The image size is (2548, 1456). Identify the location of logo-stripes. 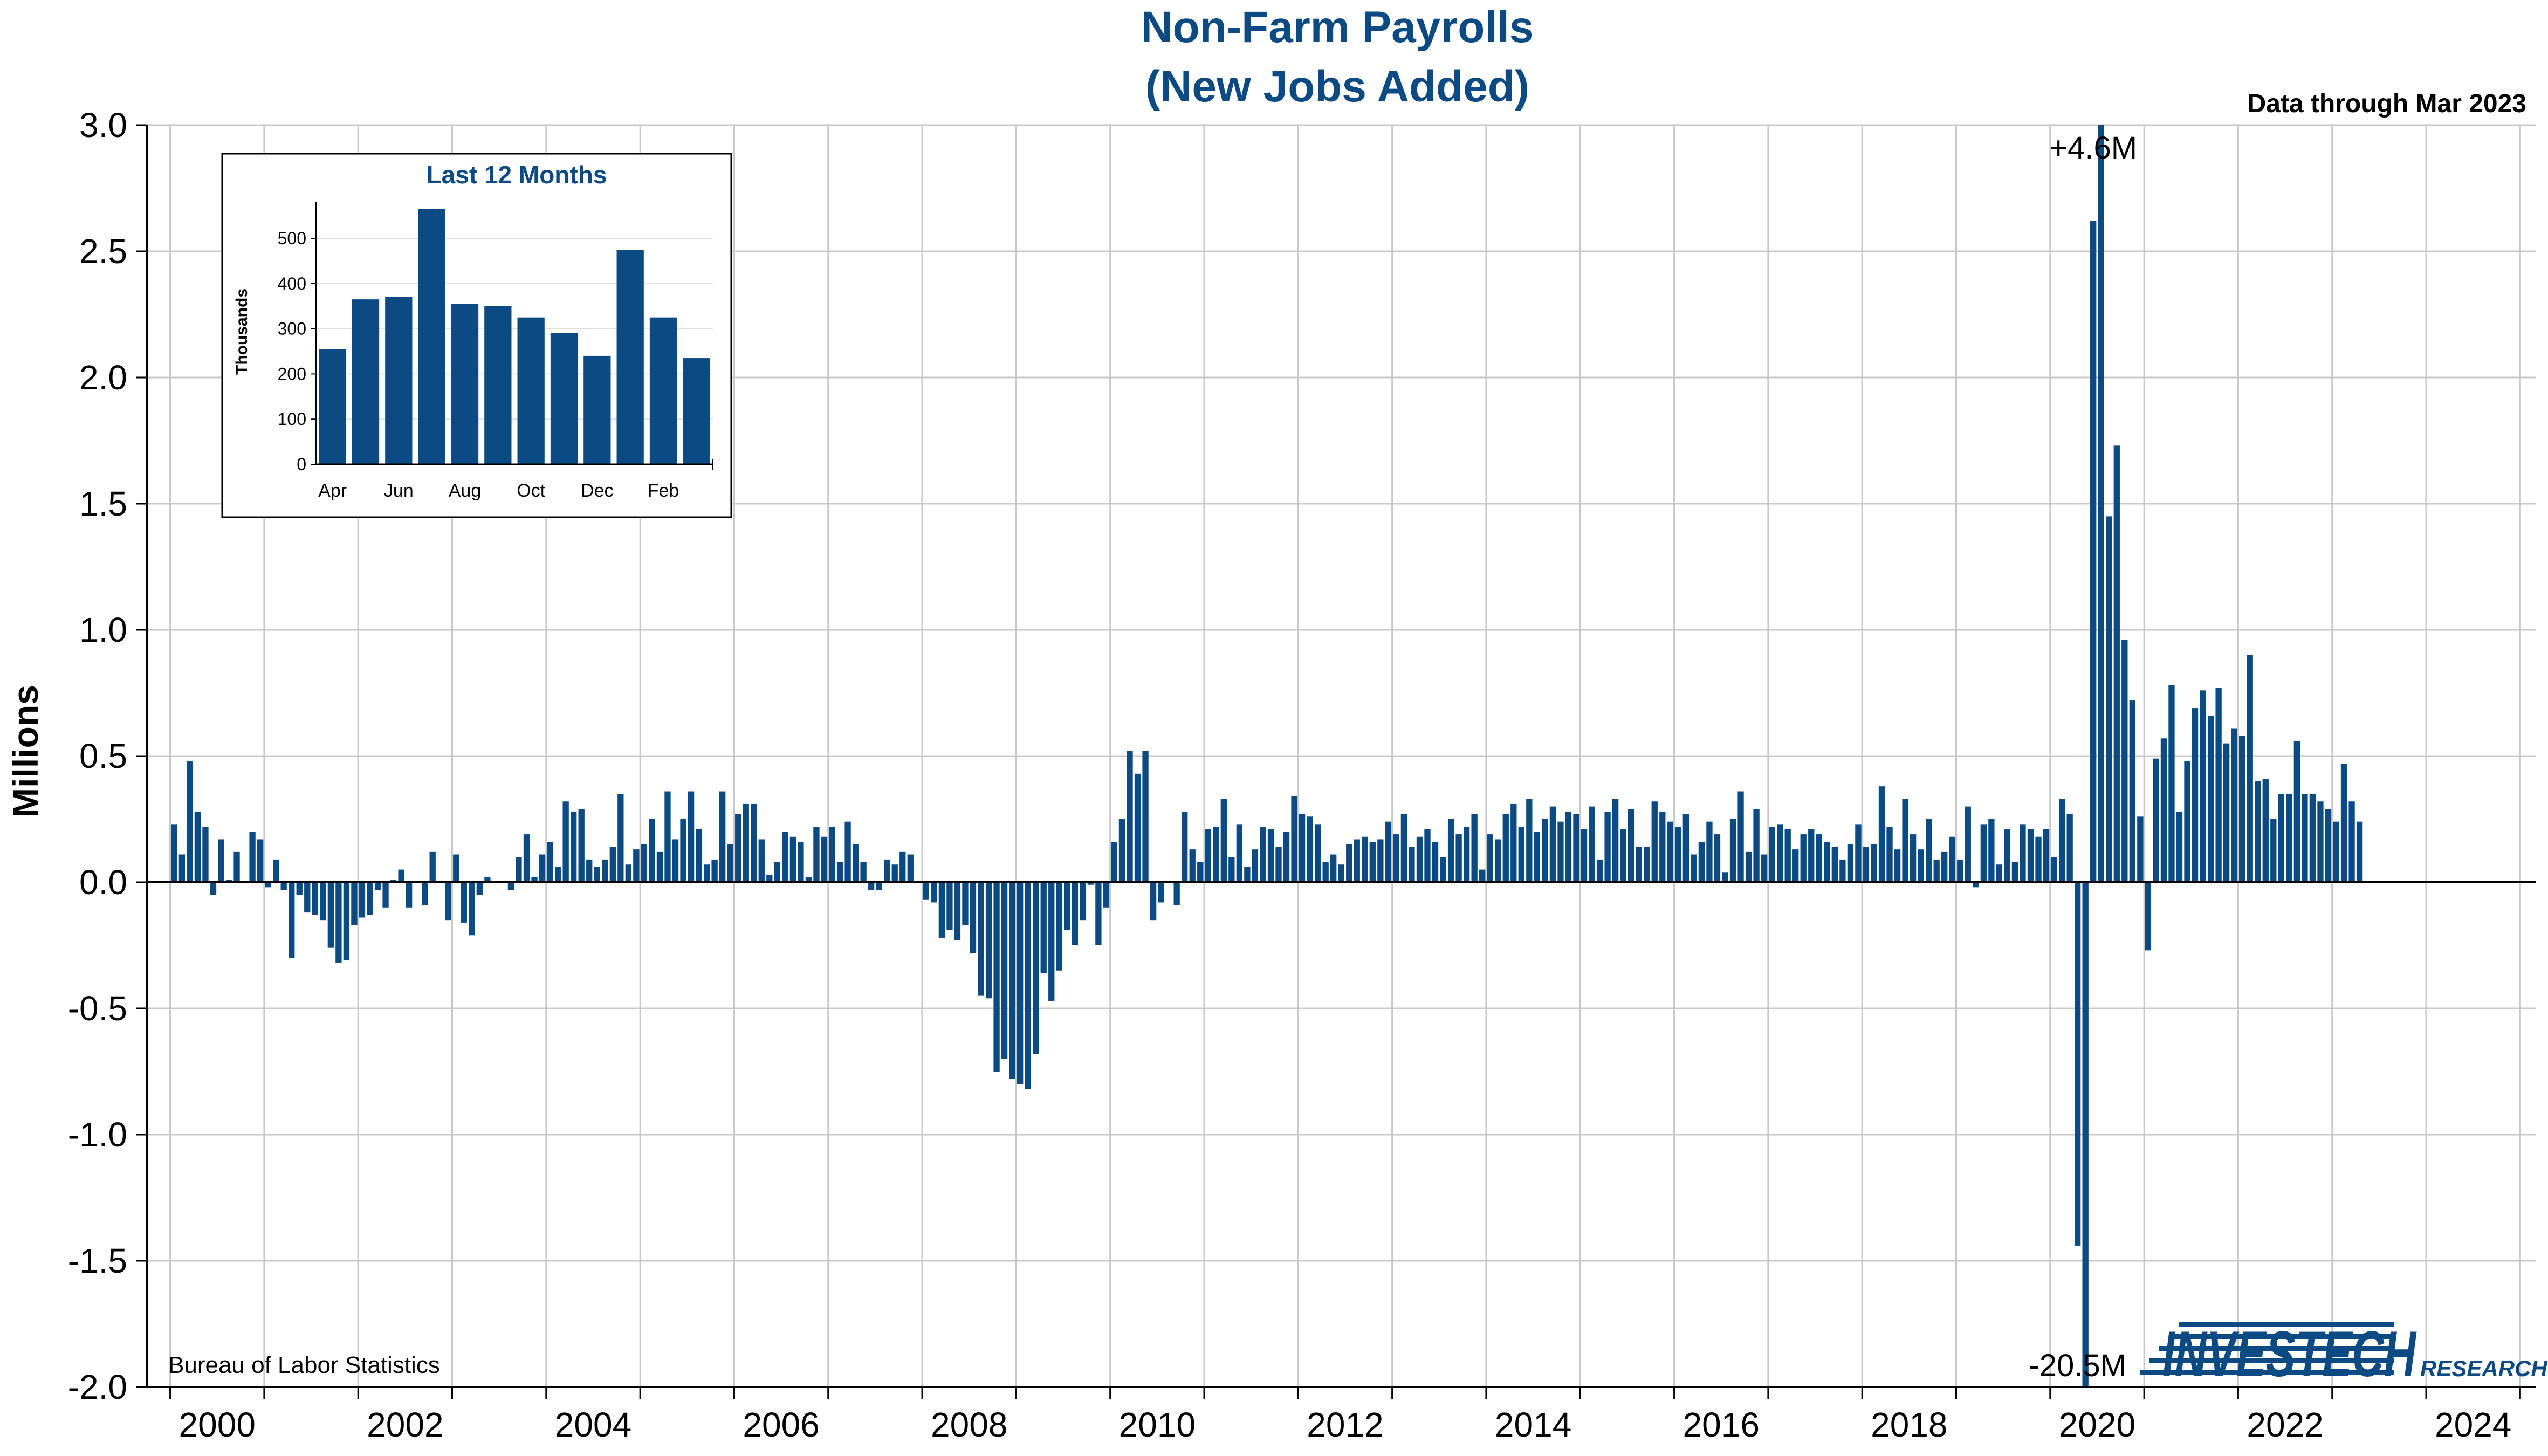
(2267, 1348).